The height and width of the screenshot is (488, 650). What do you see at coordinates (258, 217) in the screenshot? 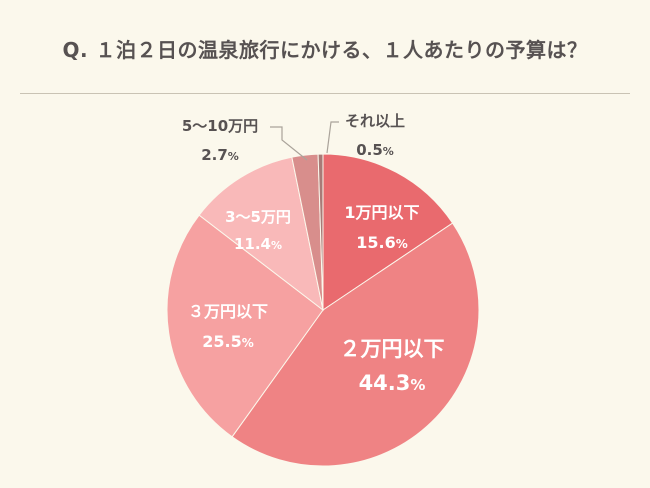
I see `slice-category-label: 3～5万円` at bounding box center [258, 217].